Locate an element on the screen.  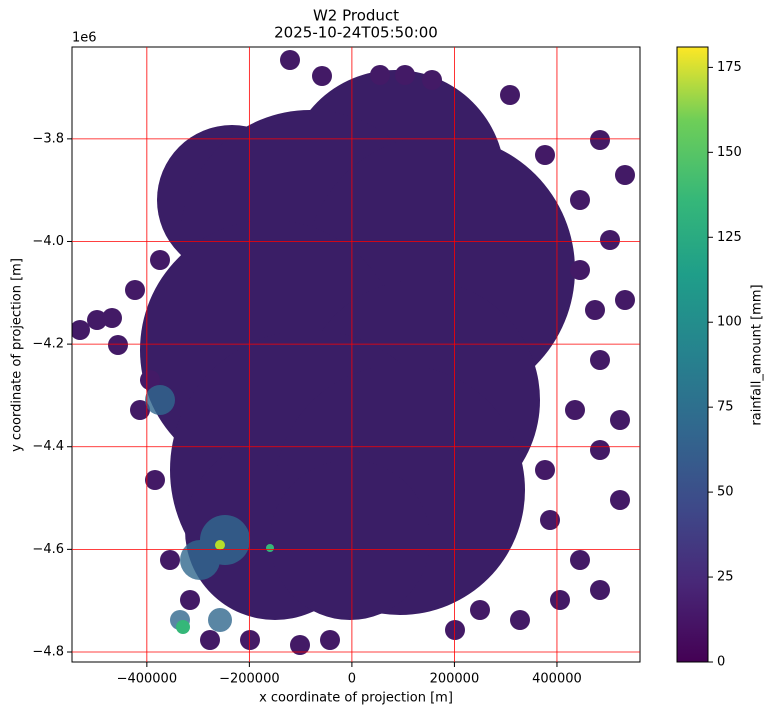
colorbar-tick-label: 150 is located at coordinates (729, 152).